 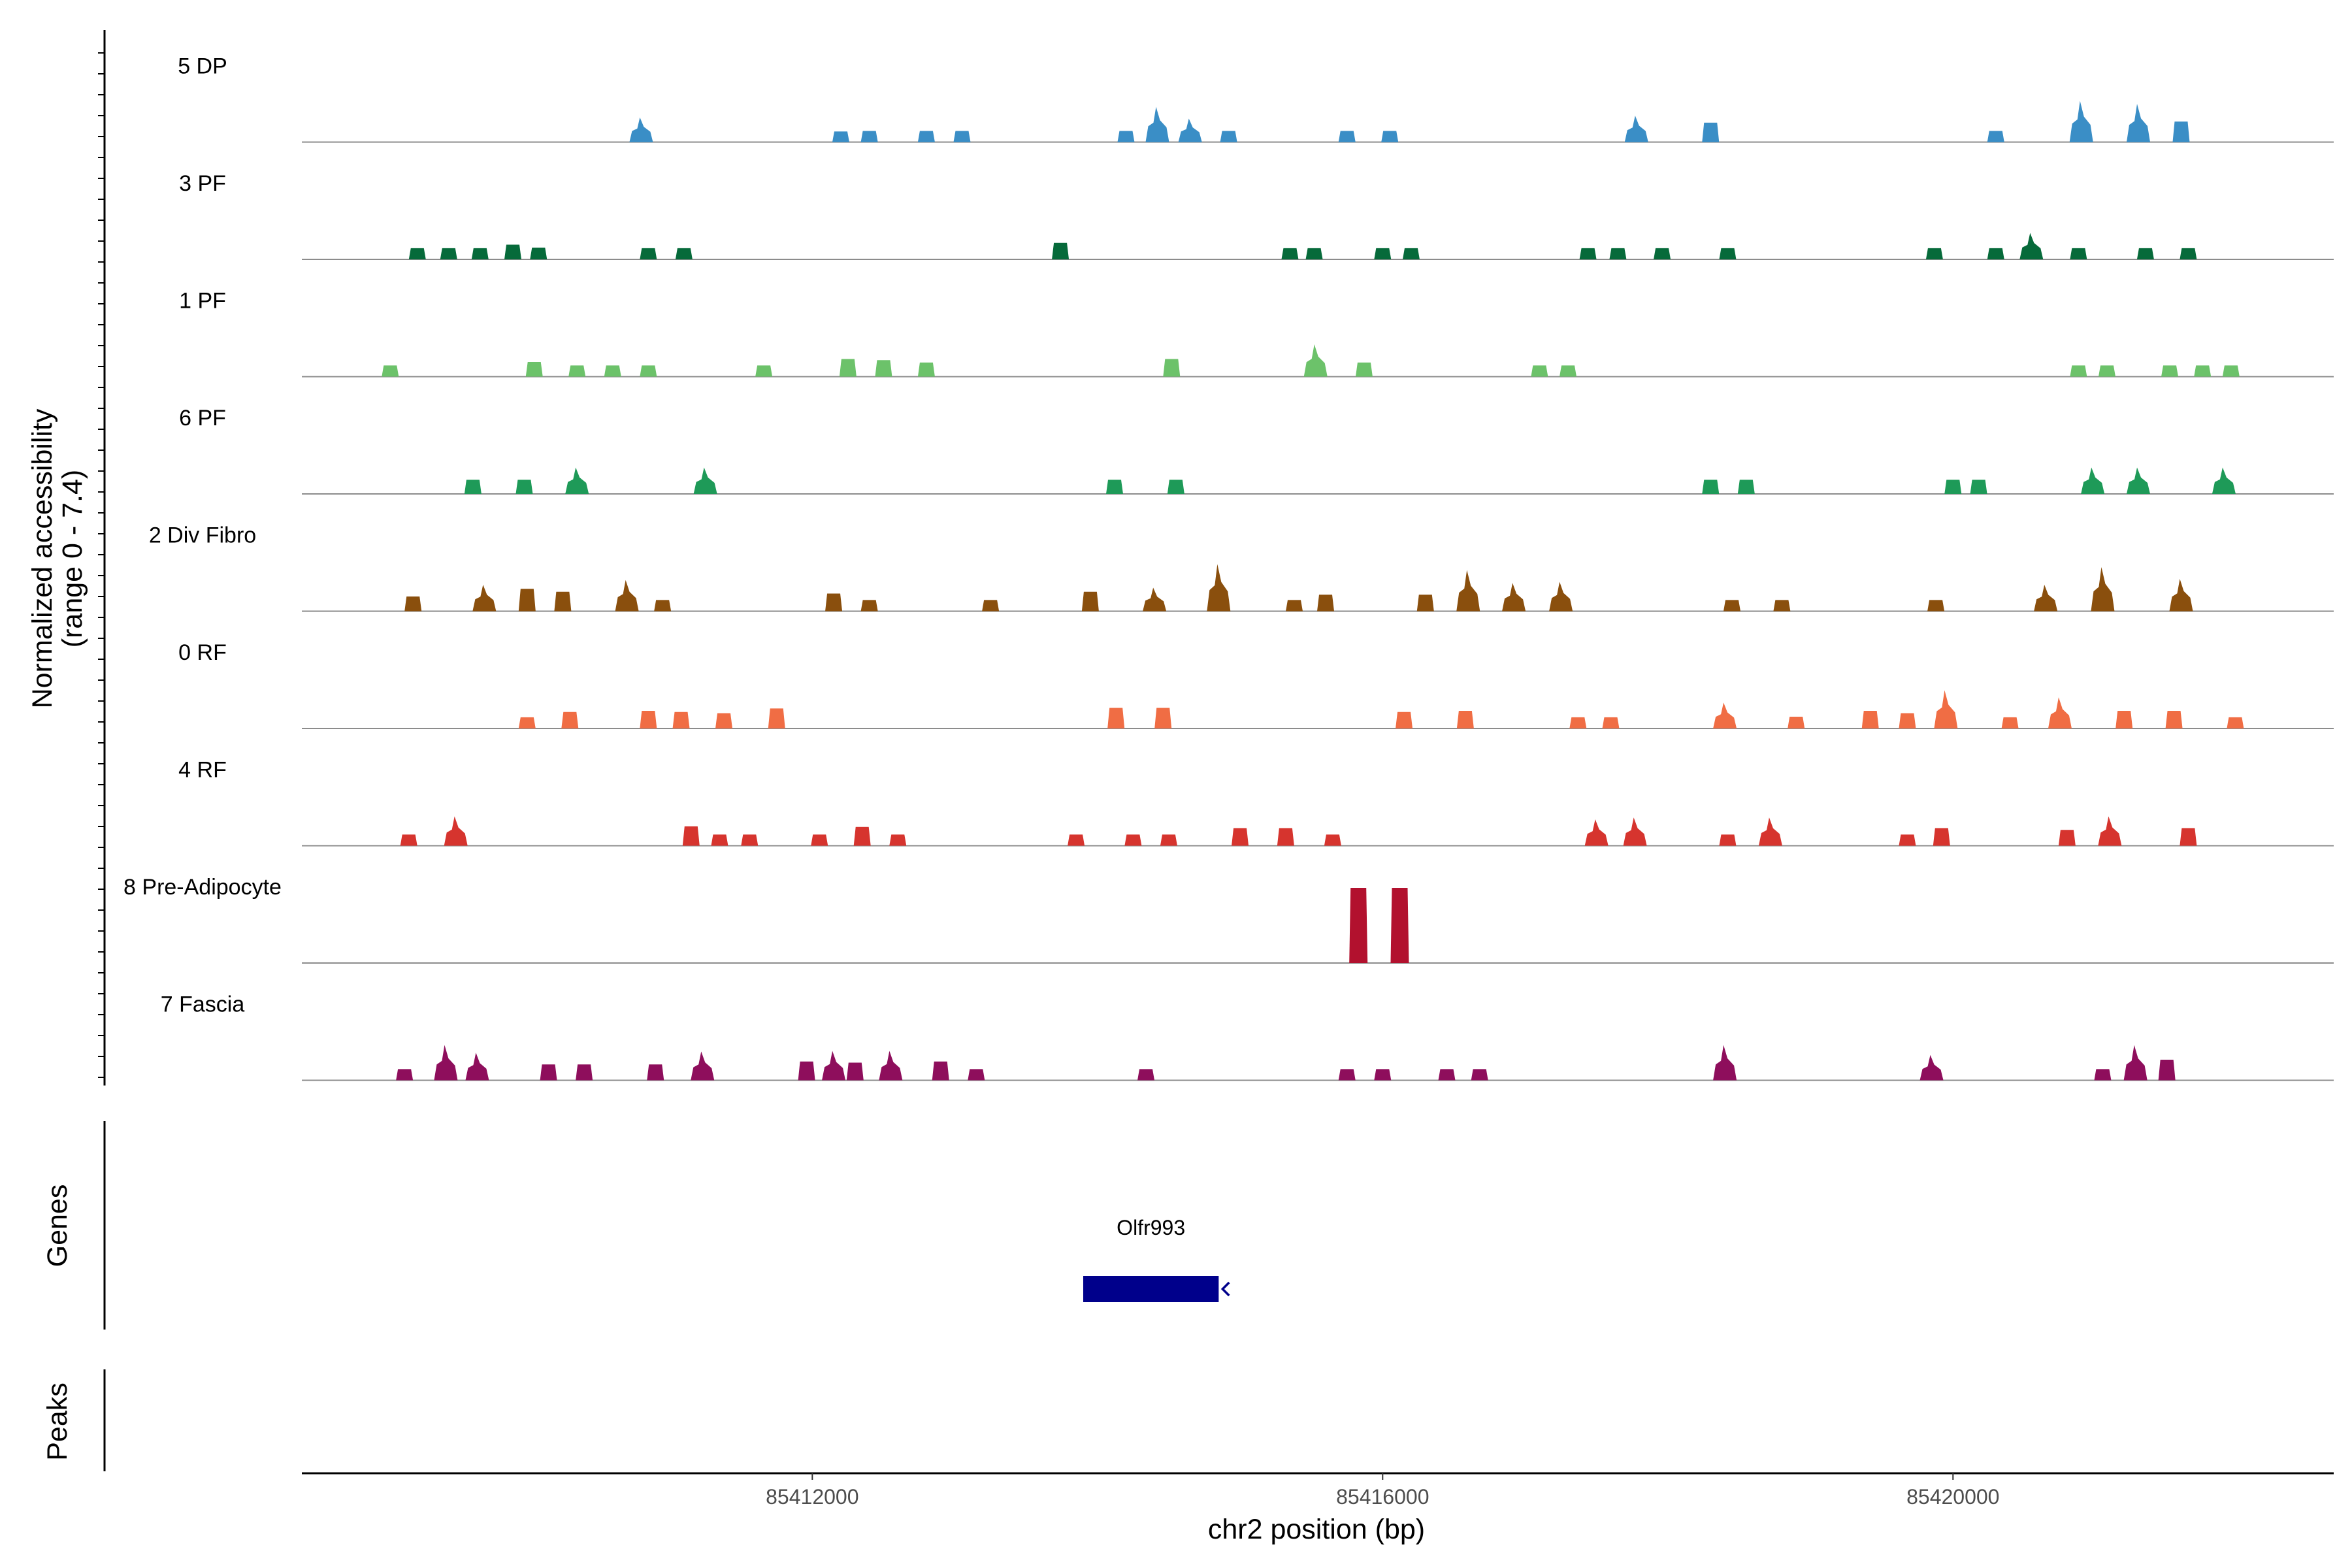 I want to click on gene-panel: Olfr993, so click(x=666, y=1225).